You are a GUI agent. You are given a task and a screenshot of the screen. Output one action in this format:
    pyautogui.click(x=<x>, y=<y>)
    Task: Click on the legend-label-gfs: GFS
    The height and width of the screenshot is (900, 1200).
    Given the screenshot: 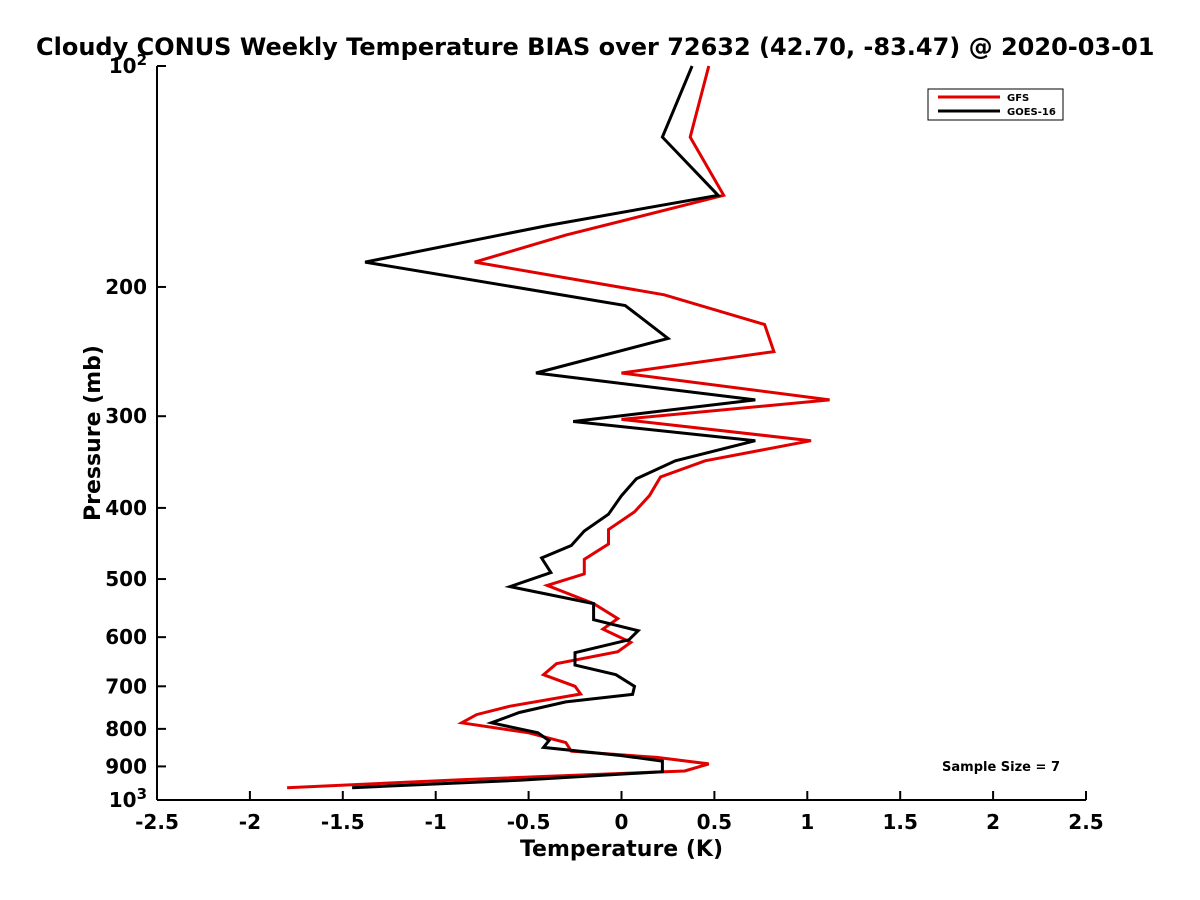 What is the action you would take?
    pyautogui.click(x=1018, y=98)
    